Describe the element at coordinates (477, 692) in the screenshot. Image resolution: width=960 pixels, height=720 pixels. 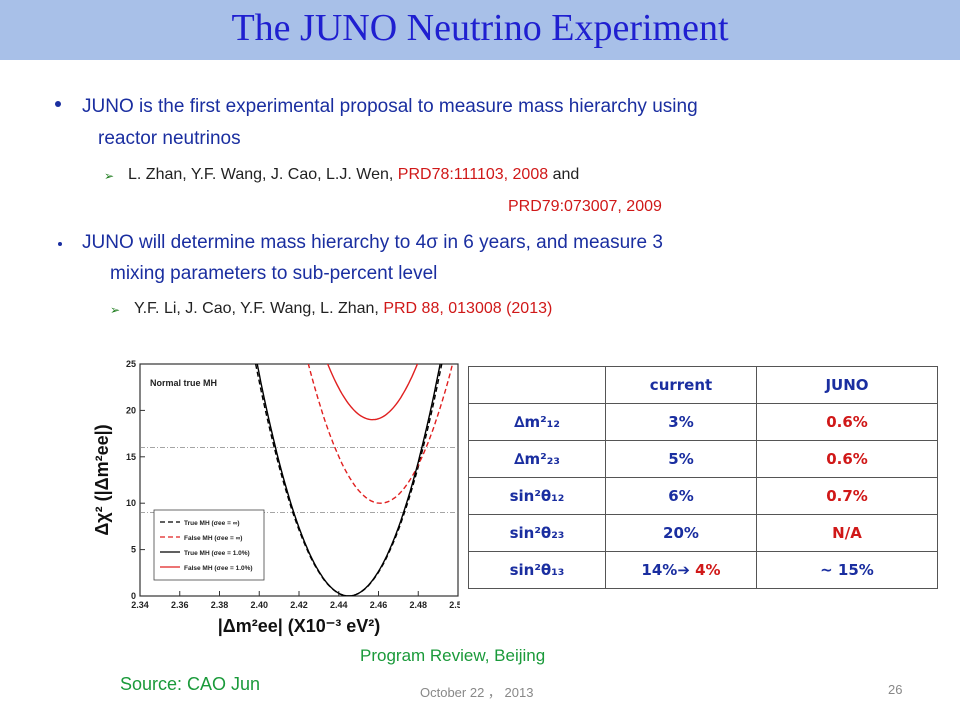
I see `date-label: October 22 ， 2013` at that location.